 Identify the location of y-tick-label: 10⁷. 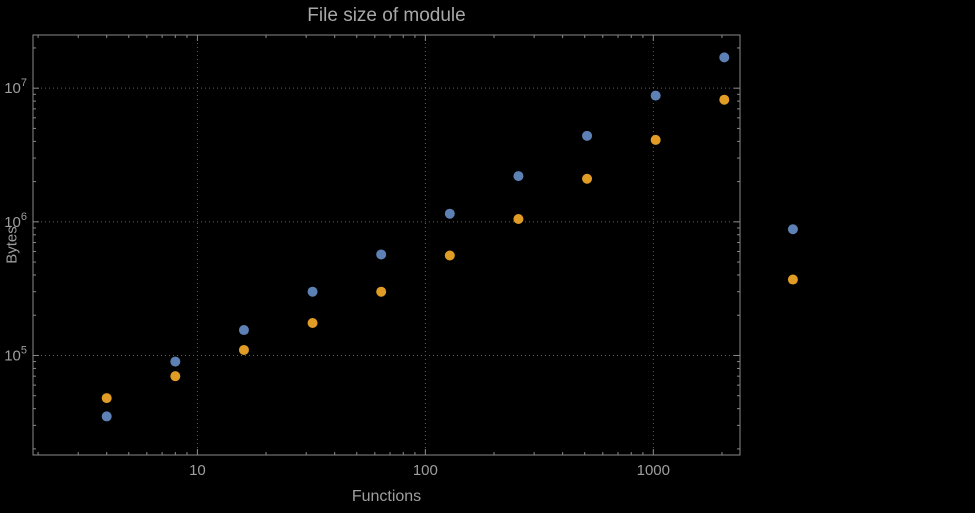
(15, 87).